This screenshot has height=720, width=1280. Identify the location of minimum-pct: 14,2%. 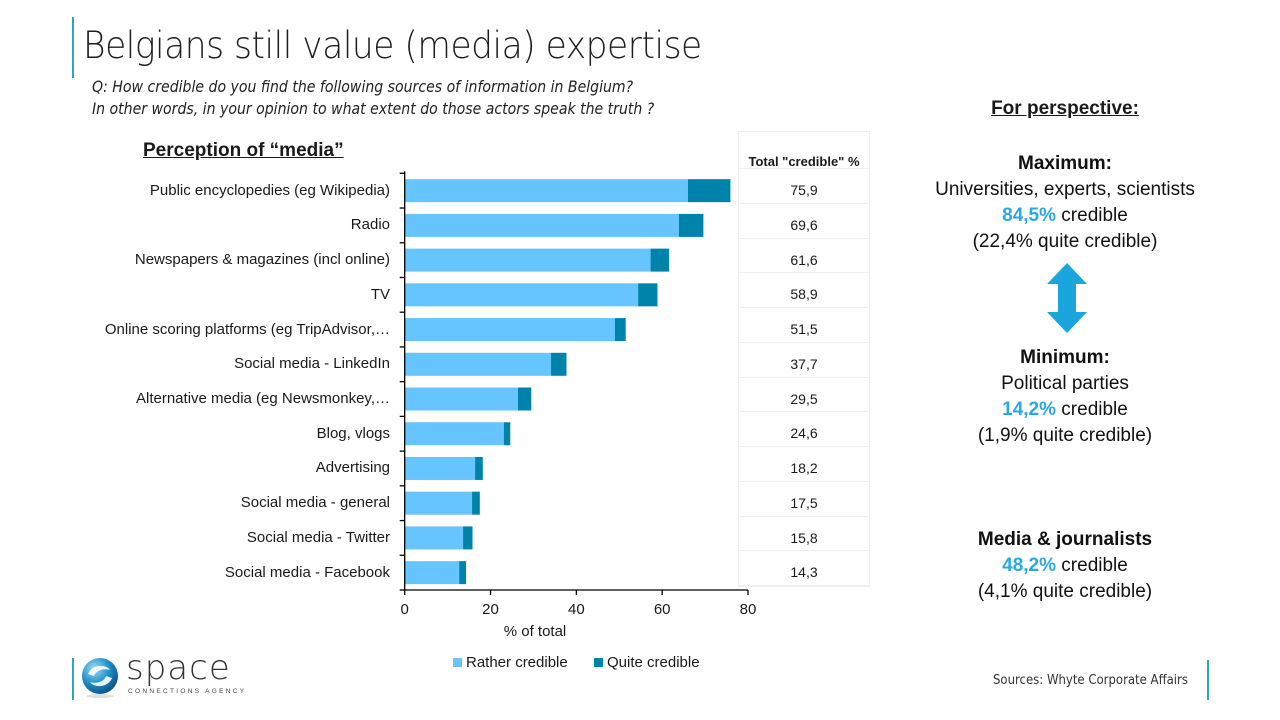
(1029, 409).